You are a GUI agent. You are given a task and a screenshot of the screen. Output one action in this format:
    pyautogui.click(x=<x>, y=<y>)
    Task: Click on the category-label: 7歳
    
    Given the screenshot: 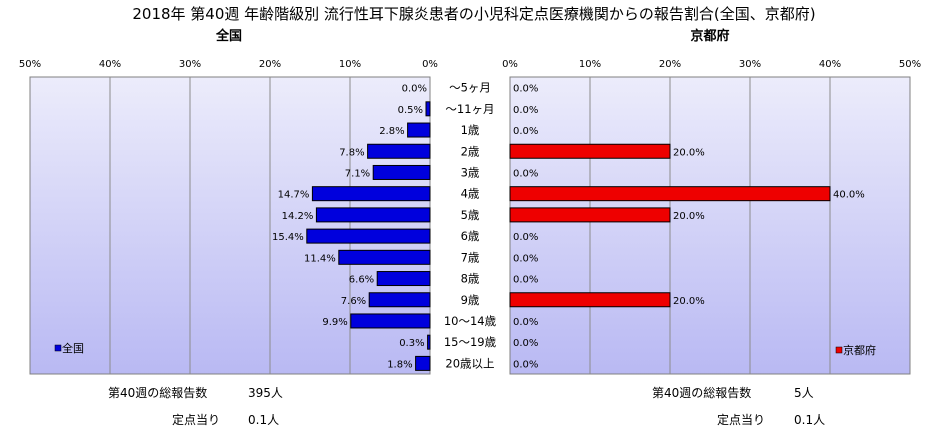 What is the action you would take?
    pyautogui.click(x=470, y=257)
    